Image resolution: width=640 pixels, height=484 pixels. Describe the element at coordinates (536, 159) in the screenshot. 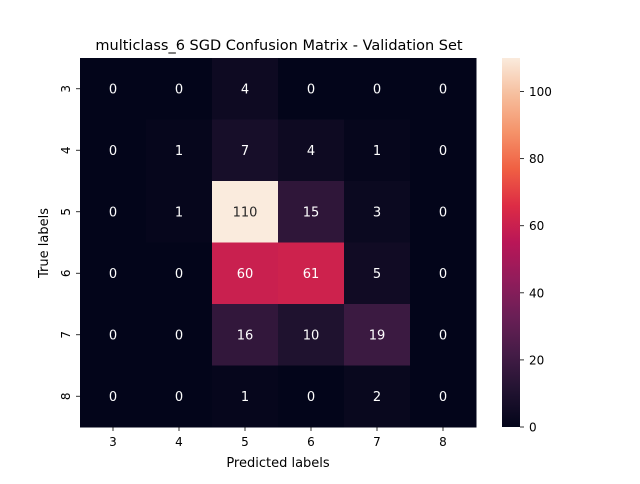

I see `colorbar-tick-label: 80` at that location.